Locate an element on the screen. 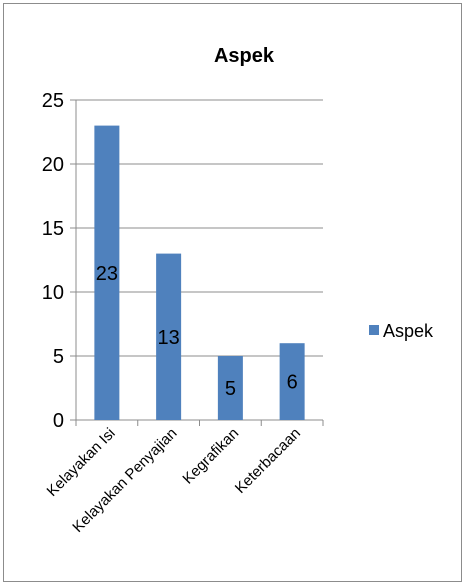 This screenshot has width=467, height=588. data-labels: 23 13 5 6 is located at coordinates (197, 331).